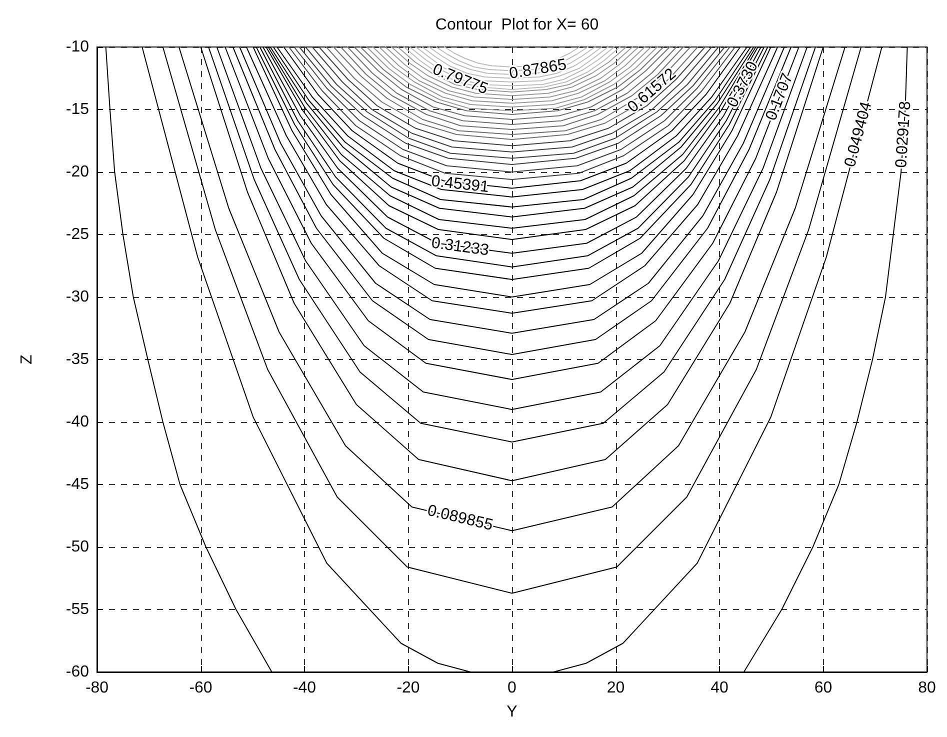 This screenshot has height=737, width=947. I want to click on annotation: 0.089855, so click(460, 518).